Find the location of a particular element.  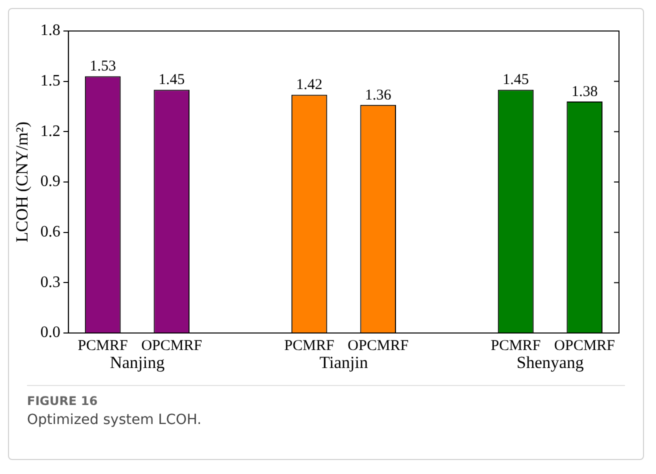

y-tick-label: 1.8 is located at coordinates (50, 31).